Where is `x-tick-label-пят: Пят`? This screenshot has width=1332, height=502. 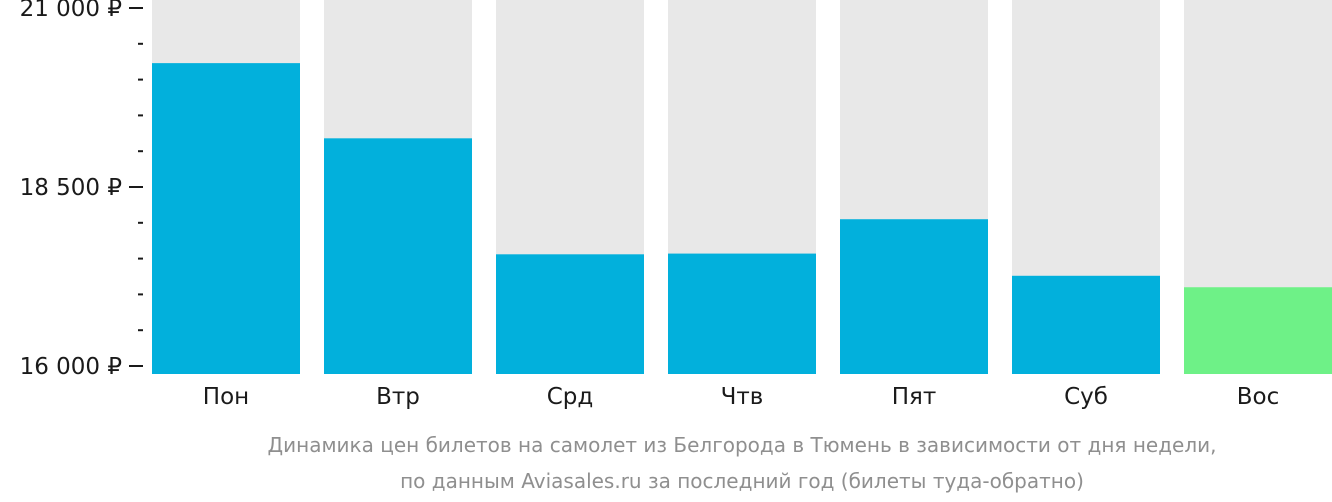 x-tick-label-пят: Пят is located at coordinates (914, 397).